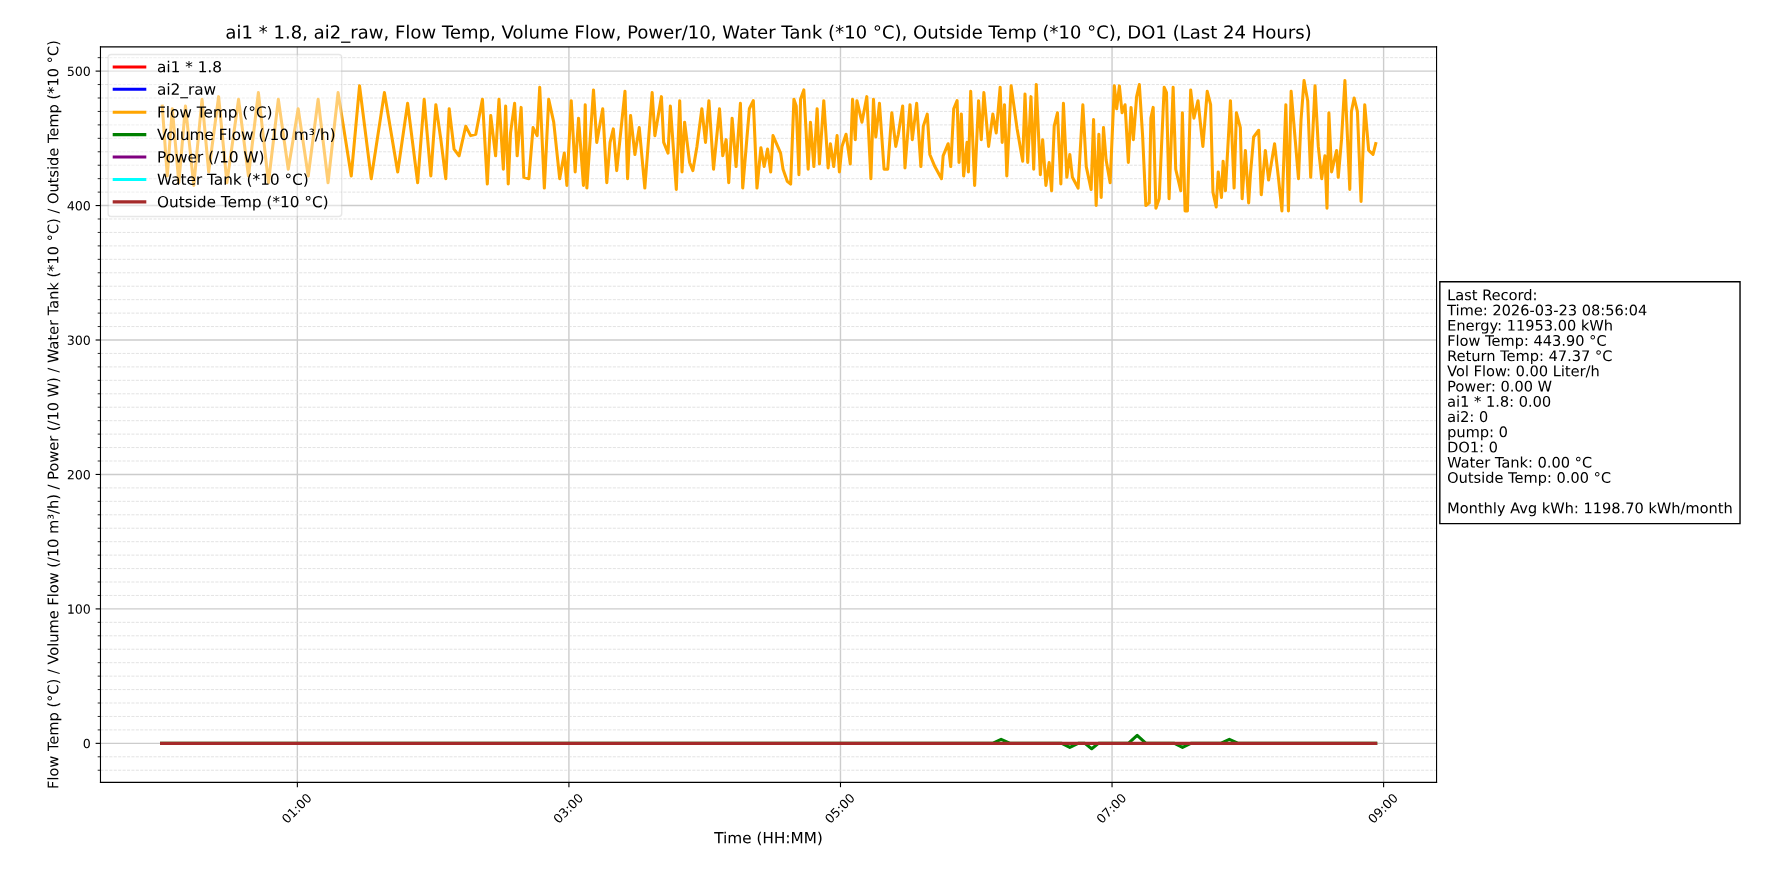 The image size is (1791, 885). Describe the element at coordinates (79, 609) in the screenshot. I see `y-tick-label: 100` at that location.